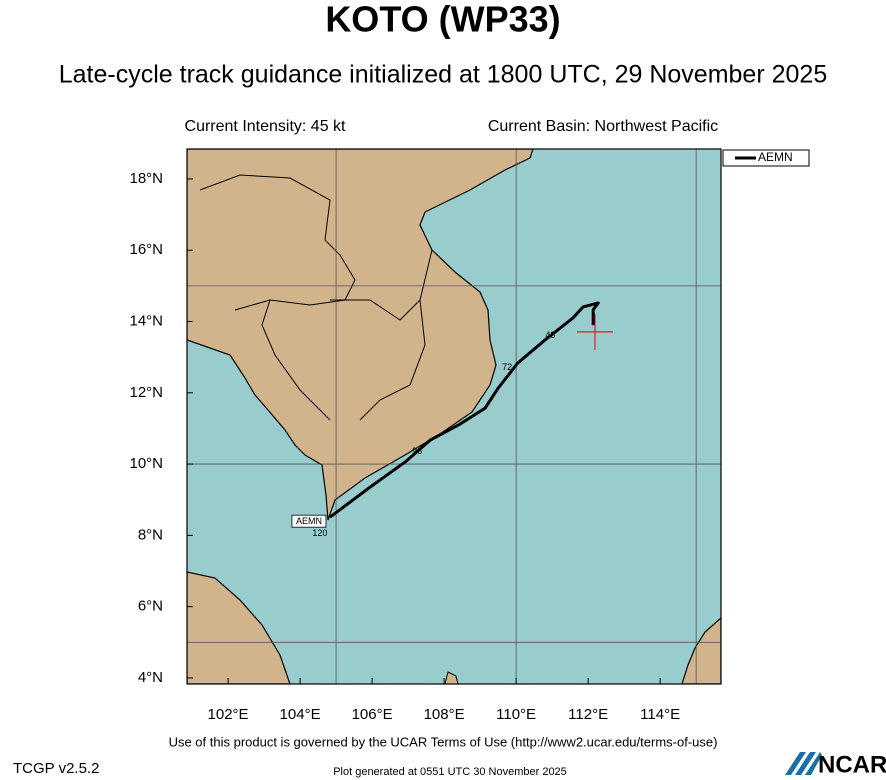  I want to click on y-tick-label: 8°N, so click(150, 534).